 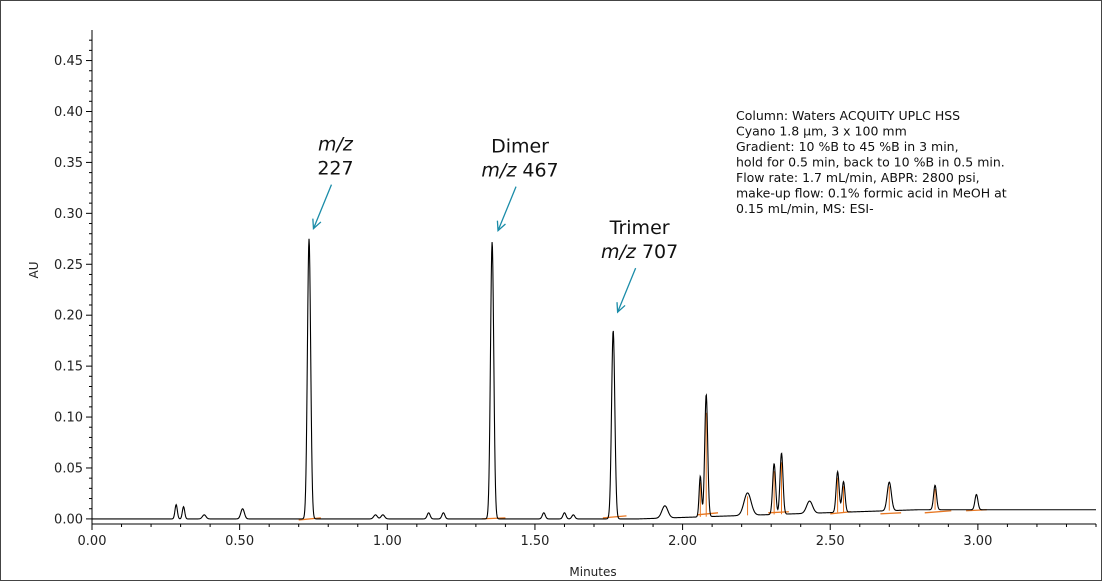 I want to click on x-tick-label: 0.00, so click(x=92, y=541).